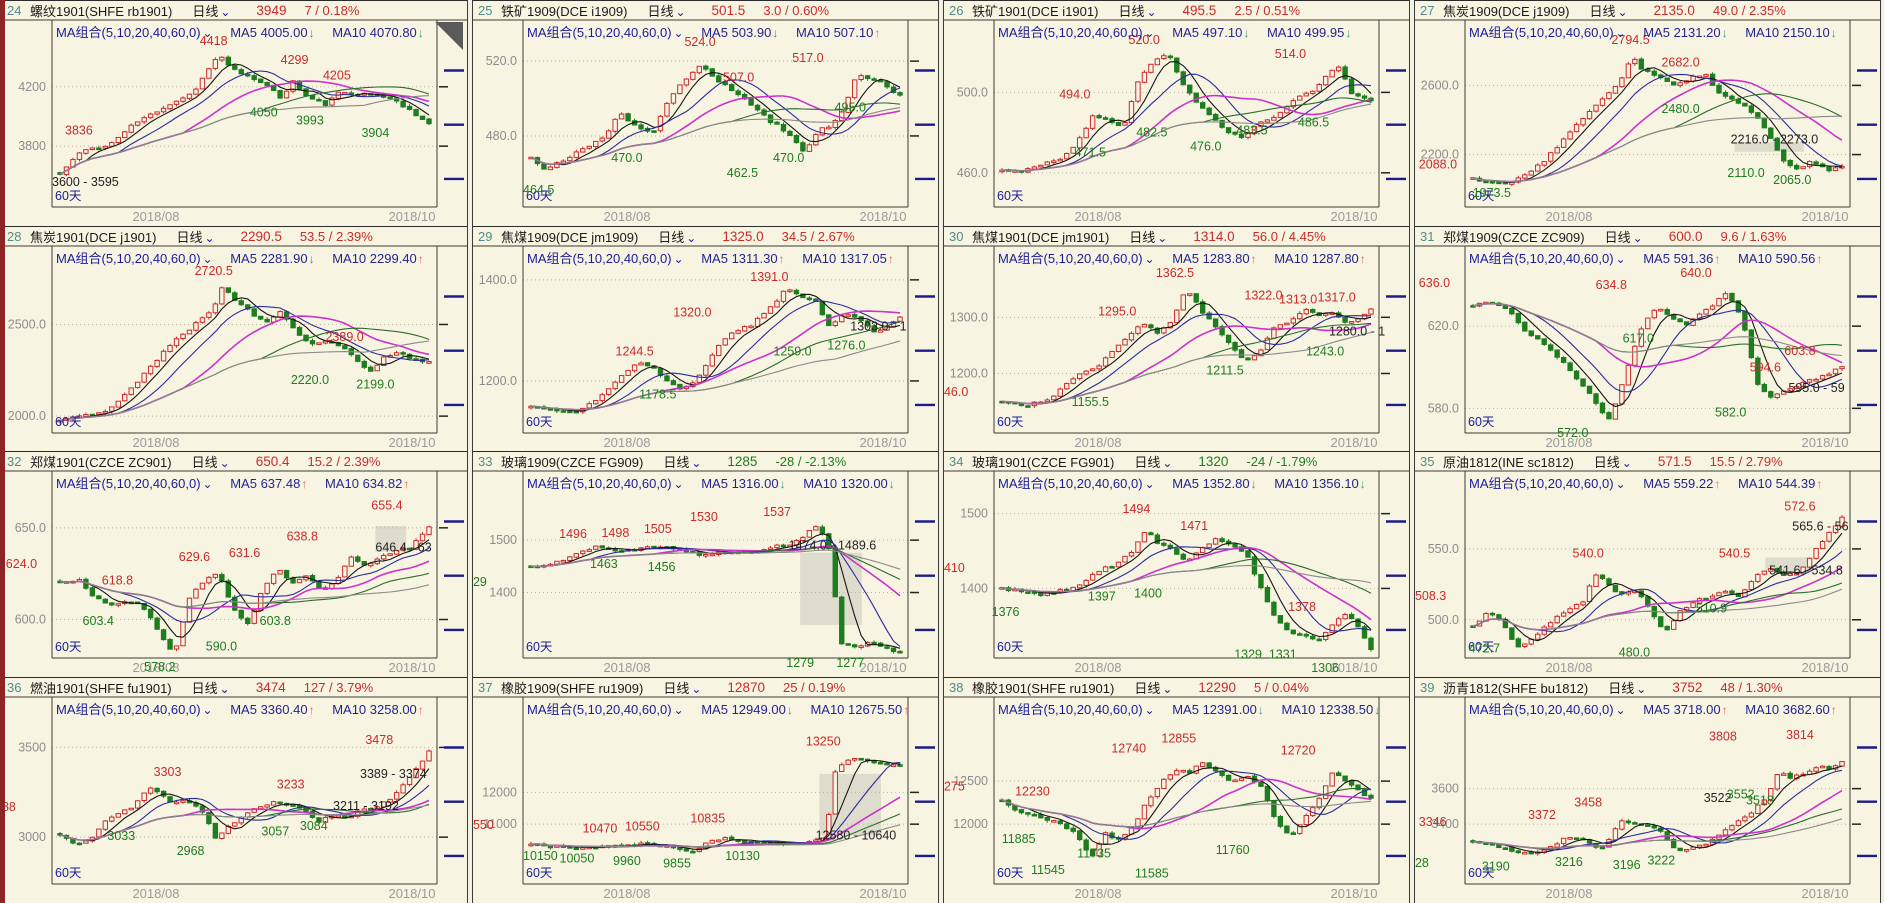  I want to click on period-label: 日线, so click(676, 462).